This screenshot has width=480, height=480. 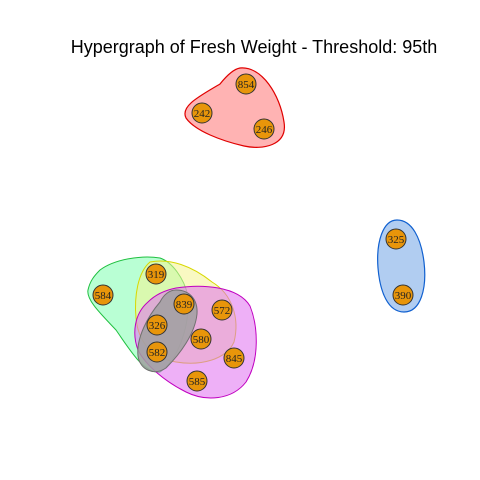 I want to click on node-label: 325, so click(x=396, y=240).